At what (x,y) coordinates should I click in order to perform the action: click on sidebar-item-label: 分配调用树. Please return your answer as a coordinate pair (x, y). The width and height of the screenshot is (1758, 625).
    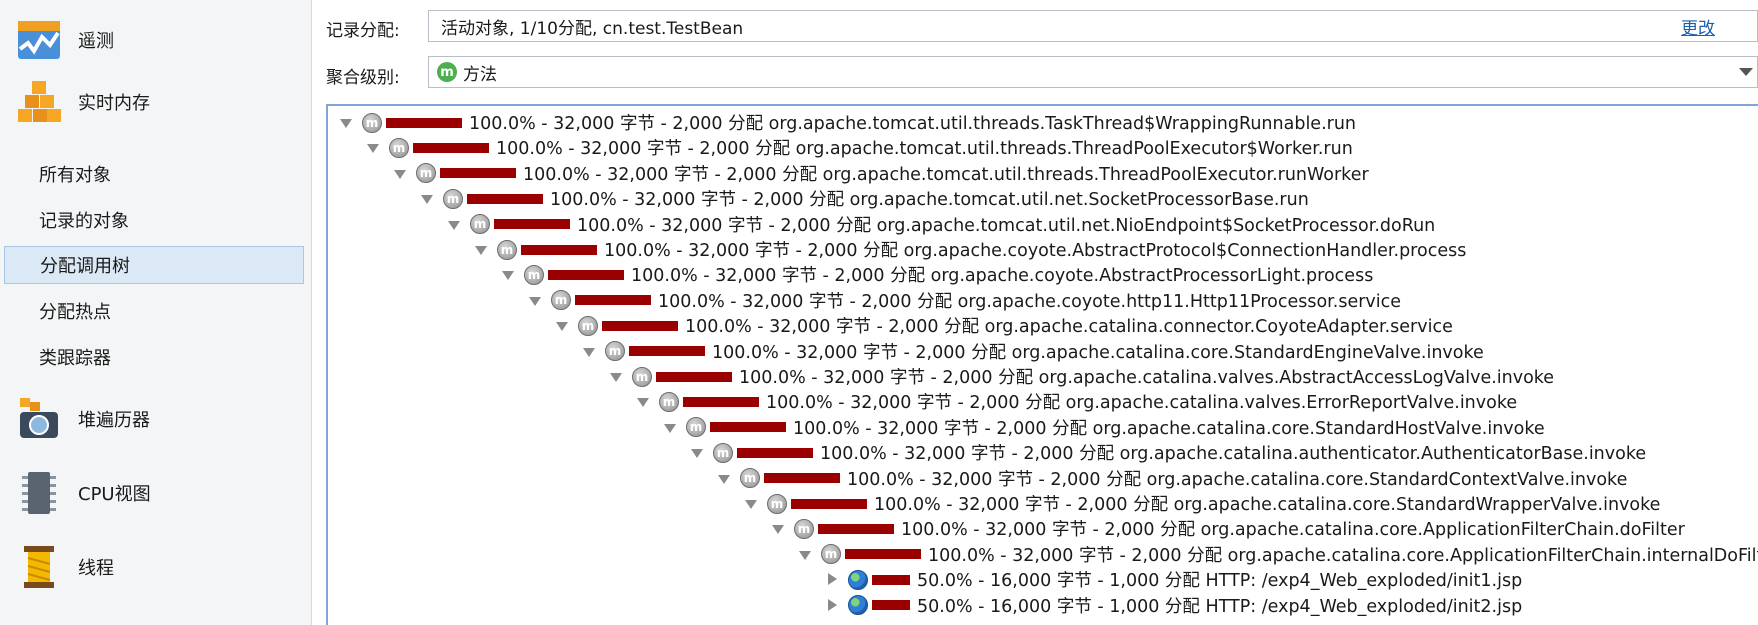
    Looking at the image, I should click on (85, 266).